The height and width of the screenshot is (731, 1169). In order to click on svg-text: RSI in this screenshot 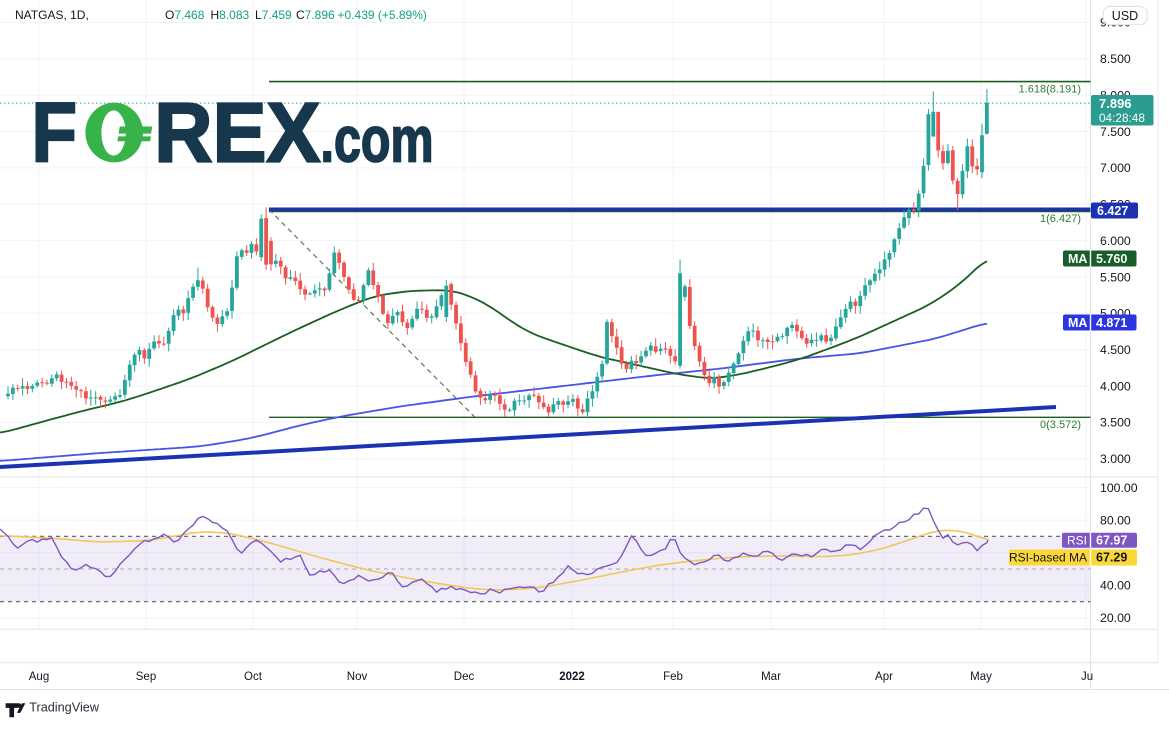, I will do `click(1077, 541)`.